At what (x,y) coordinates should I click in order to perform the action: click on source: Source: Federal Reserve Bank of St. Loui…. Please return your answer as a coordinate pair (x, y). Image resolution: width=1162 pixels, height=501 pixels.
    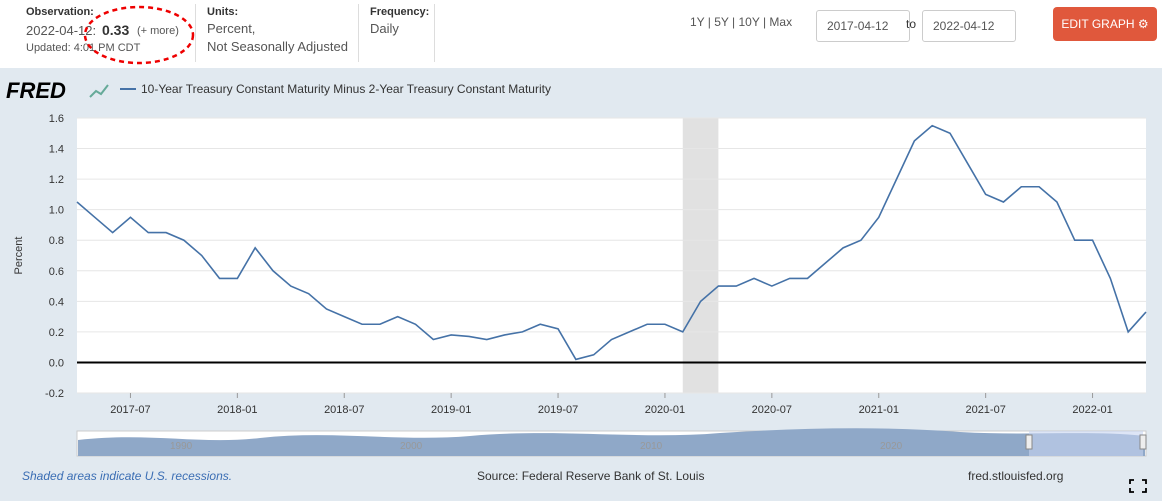
    Looking at the image, I should click on (590, 476).